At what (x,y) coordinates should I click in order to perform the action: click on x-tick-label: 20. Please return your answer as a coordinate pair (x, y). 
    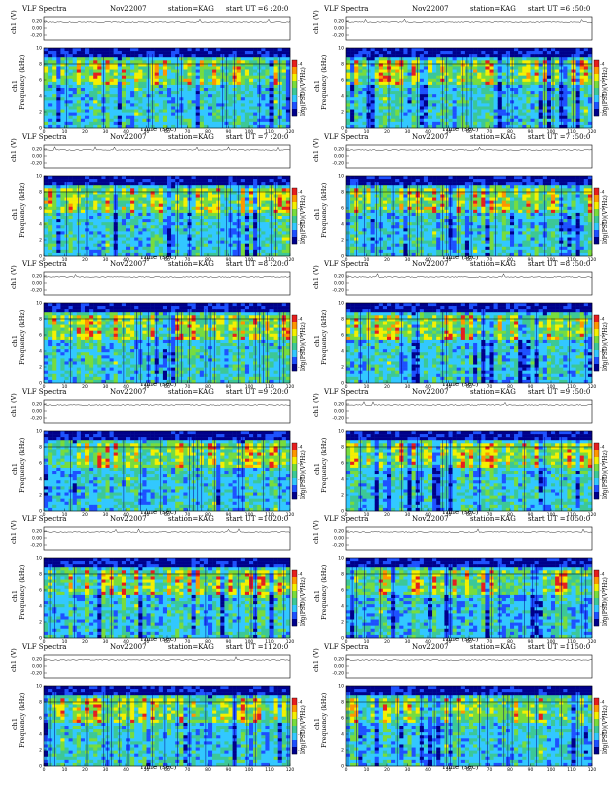
    Looking at the image, I should click on (85, 132).